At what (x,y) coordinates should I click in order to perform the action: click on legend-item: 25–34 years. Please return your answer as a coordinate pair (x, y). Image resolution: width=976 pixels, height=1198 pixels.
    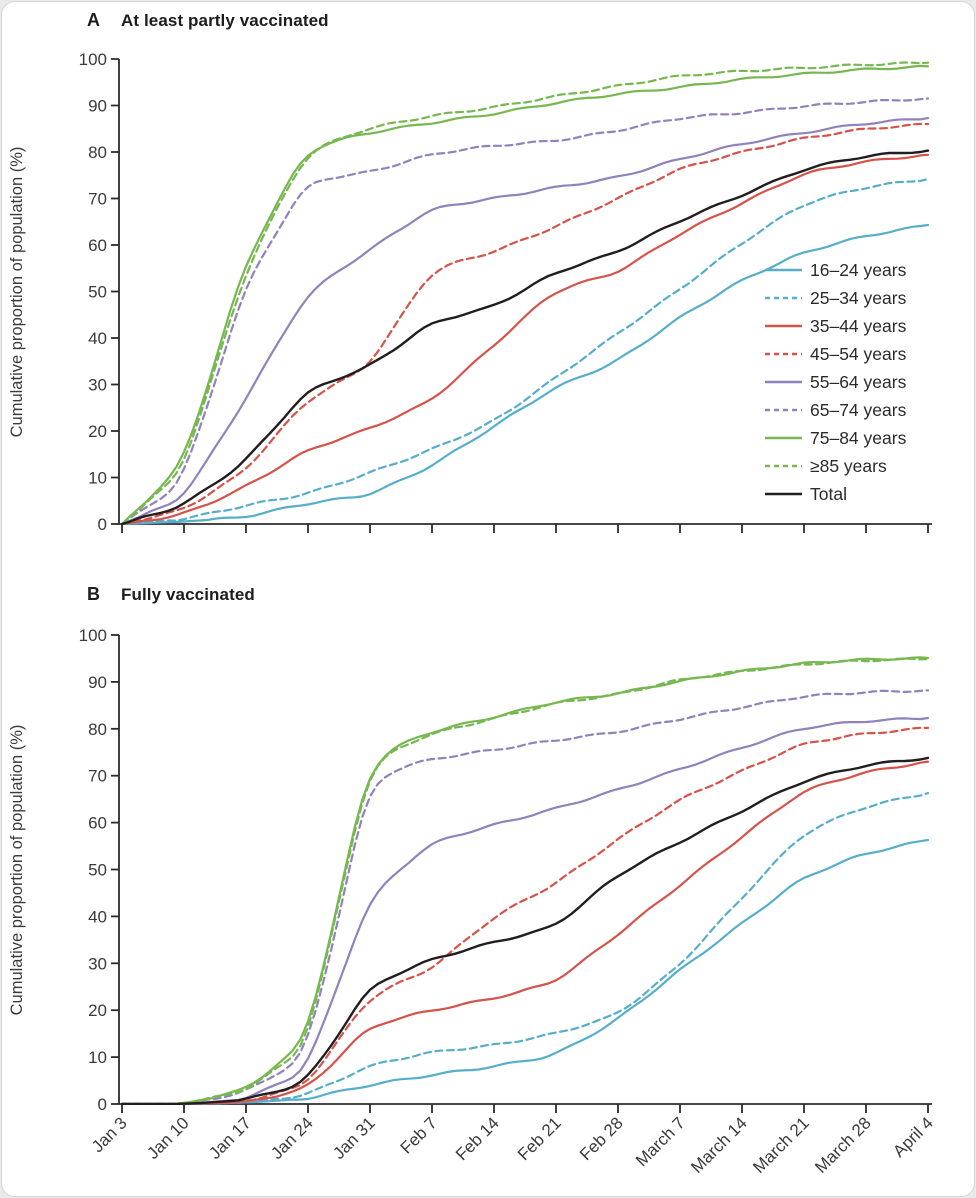
    Looking at the image, I should click on (836, 298).